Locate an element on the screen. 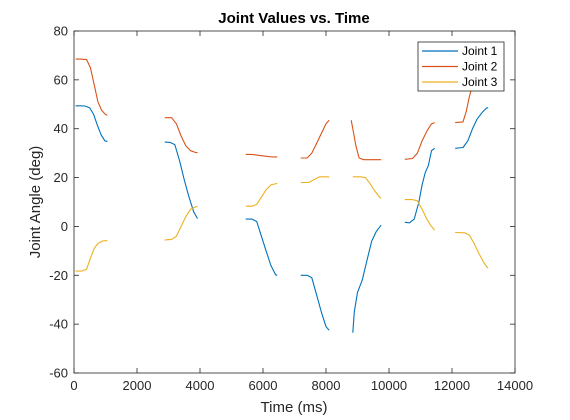 This screenshot has width=570, height=420. y-tick-label: 40 is located at coordinates (61, 128).